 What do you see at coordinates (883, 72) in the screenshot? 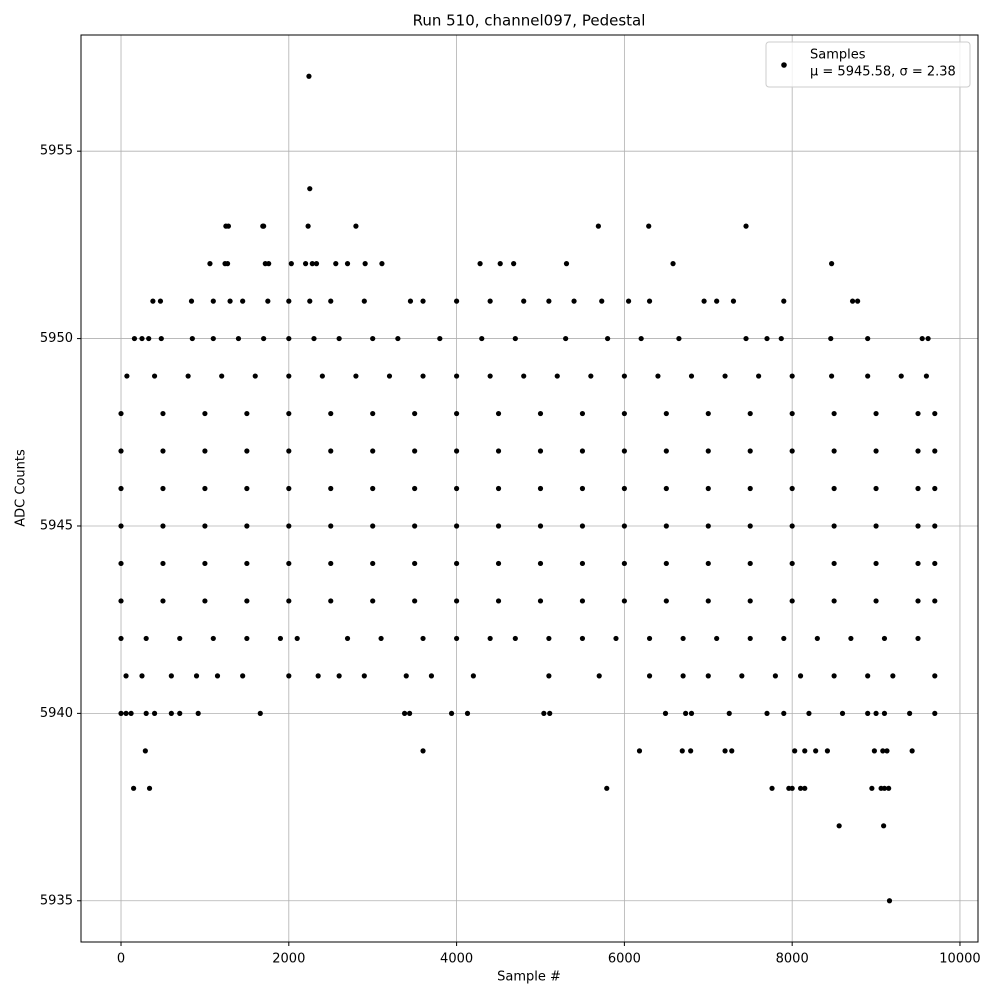
I see `legend-subtitle: μ = 5945.58, σ = 2.38` at bounding box center [883, 72].